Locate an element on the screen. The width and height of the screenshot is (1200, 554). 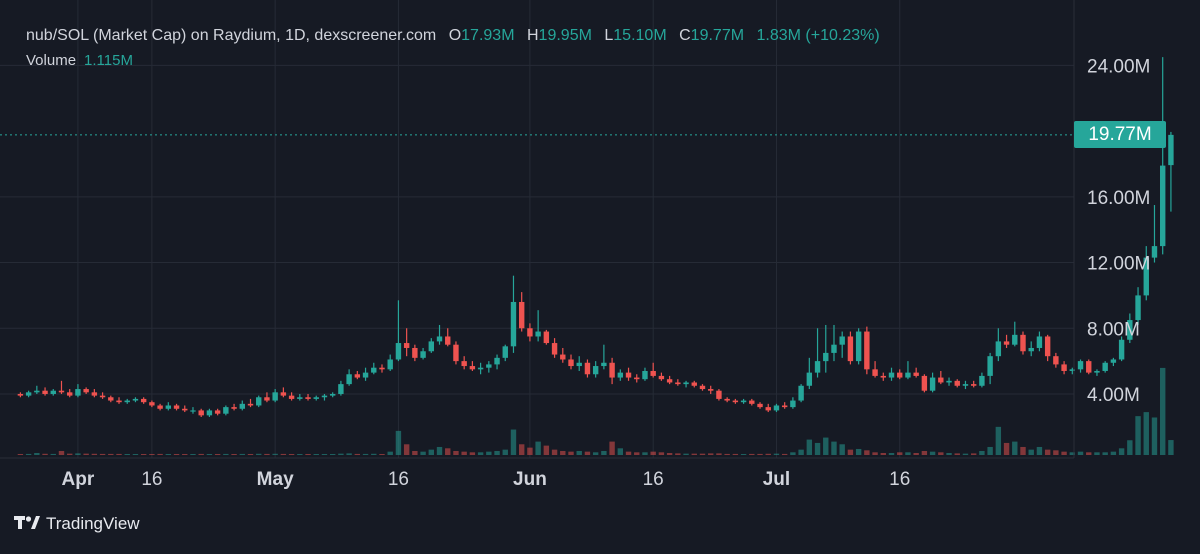
x-tick-label: 16 is located at coordinates (899, 479).